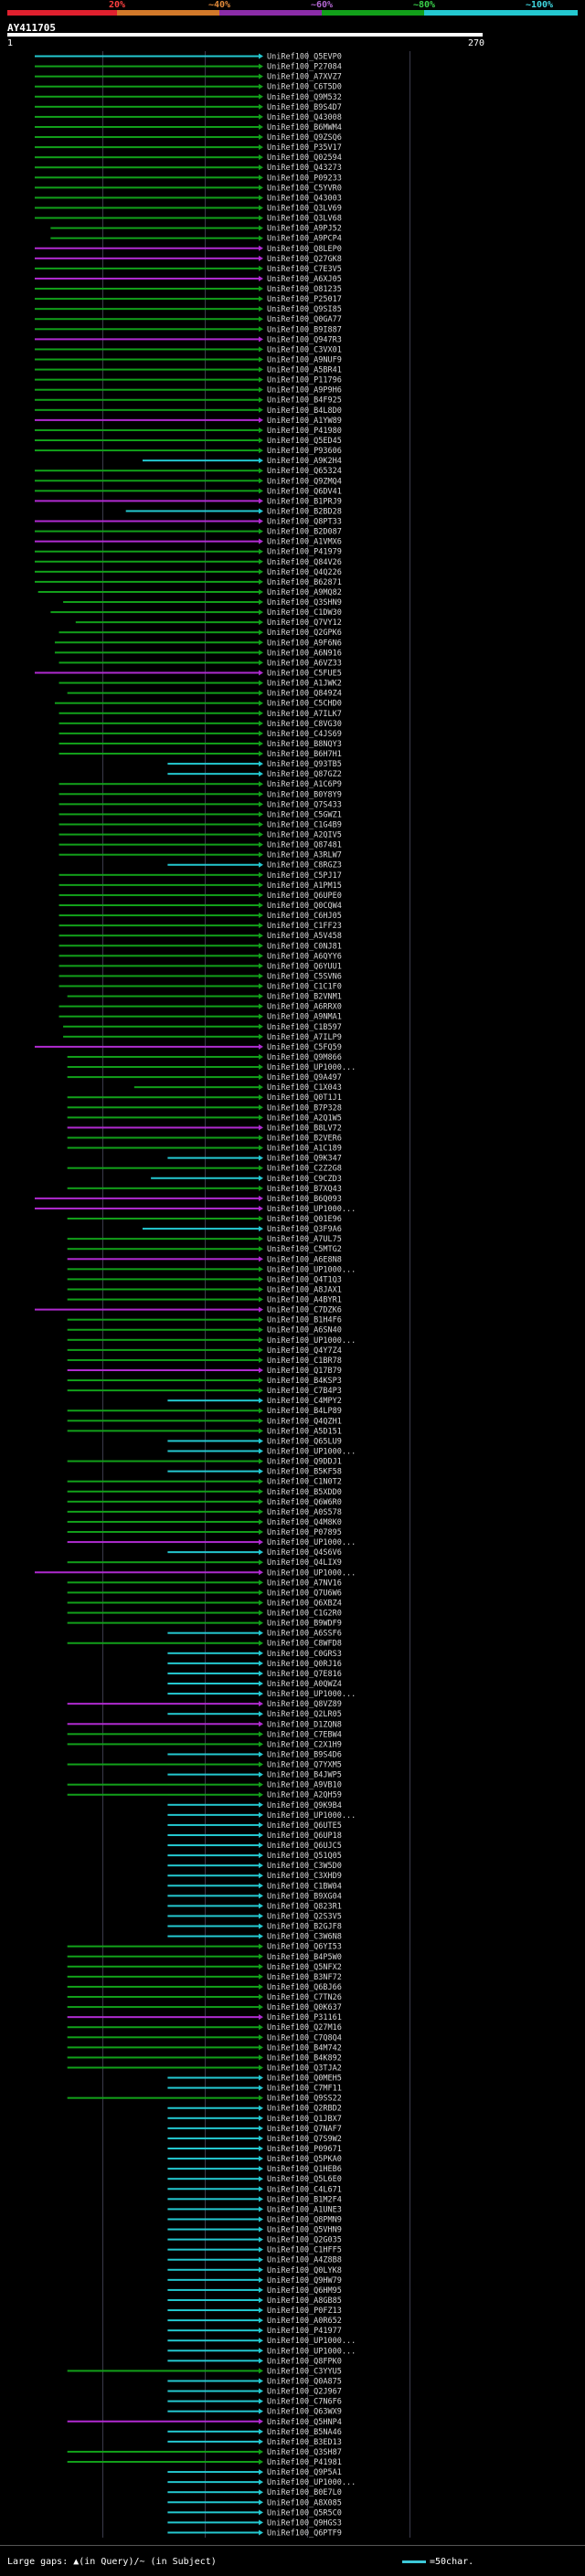 The height and width of the screenshot is (2576, 585). What do you see at coordinates (304, 1077) in the screenshot?
I see `hit-label: UniRef100_Q9A497` at bounding box center [304, 1077].